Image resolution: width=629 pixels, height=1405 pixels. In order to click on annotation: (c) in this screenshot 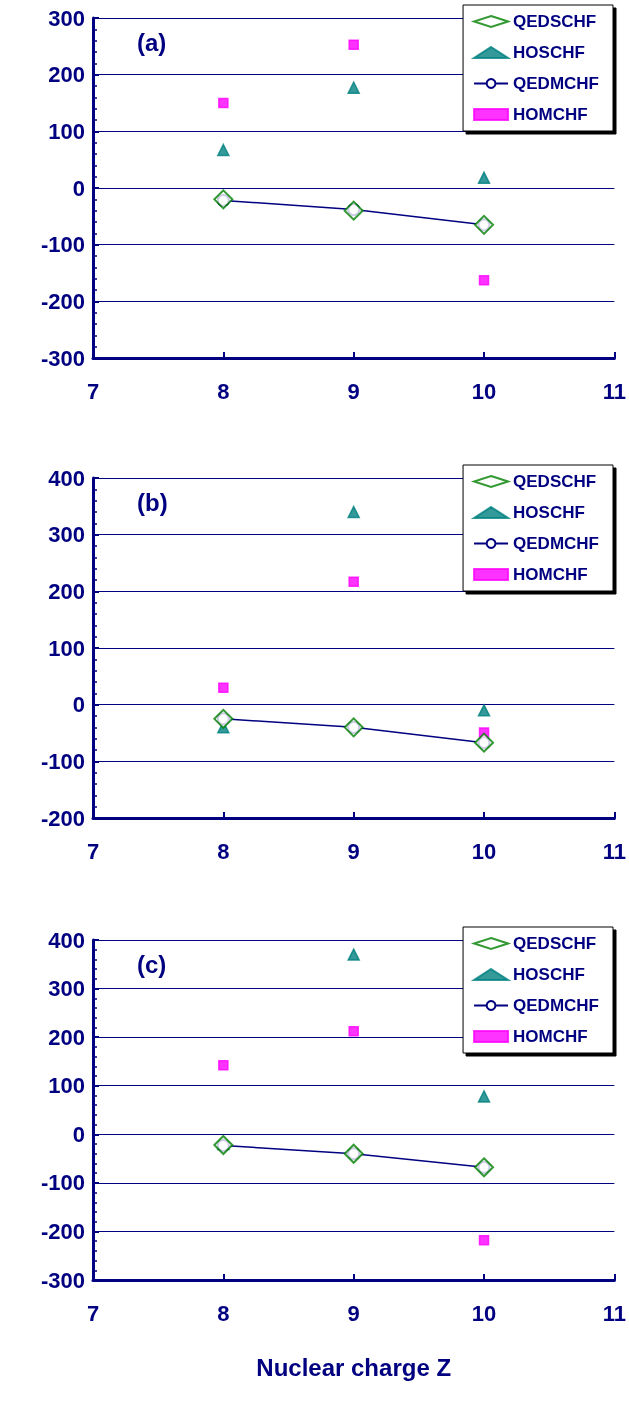, I will do `click(152, 964)`.